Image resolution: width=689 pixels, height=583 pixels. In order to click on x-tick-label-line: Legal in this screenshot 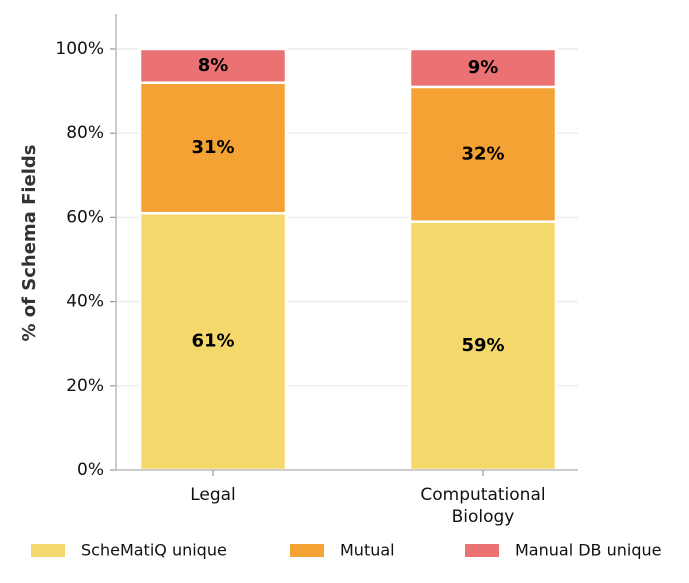, I will do `click(213, 495)`.